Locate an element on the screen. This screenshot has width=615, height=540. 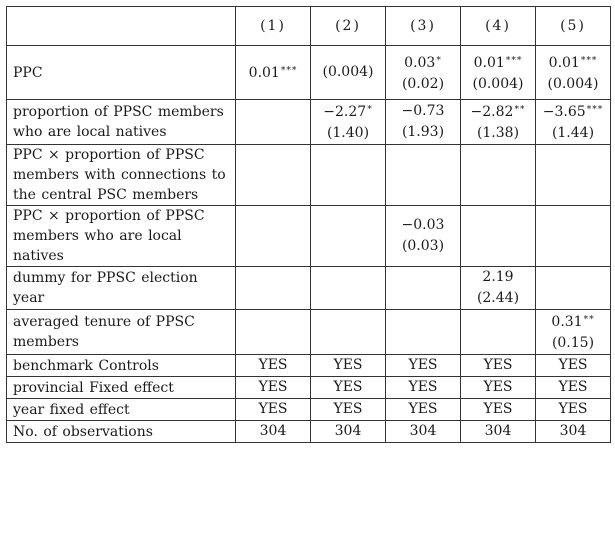
coefficient: −2.27 is located at coordinates (345, 112).